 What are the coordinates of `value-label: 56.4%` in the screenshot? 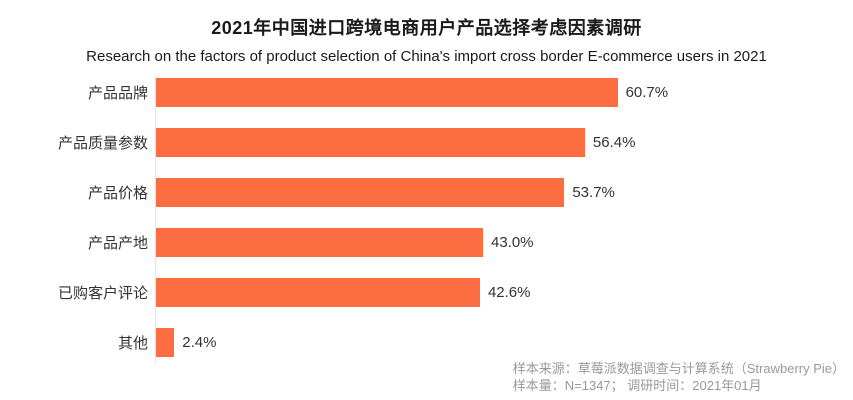 It's located at (614, 142).